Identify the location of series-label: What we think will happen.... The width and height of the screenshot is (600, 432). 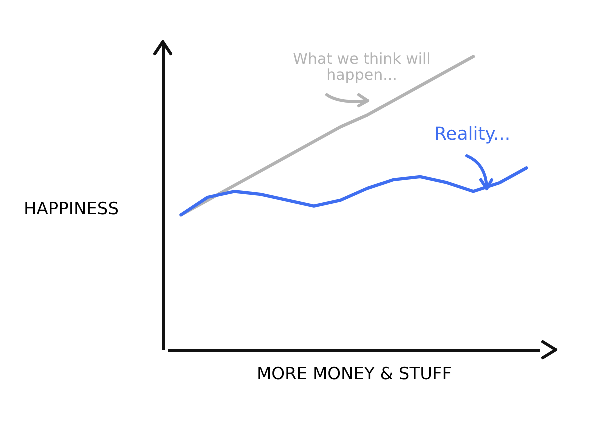
(362, 67).